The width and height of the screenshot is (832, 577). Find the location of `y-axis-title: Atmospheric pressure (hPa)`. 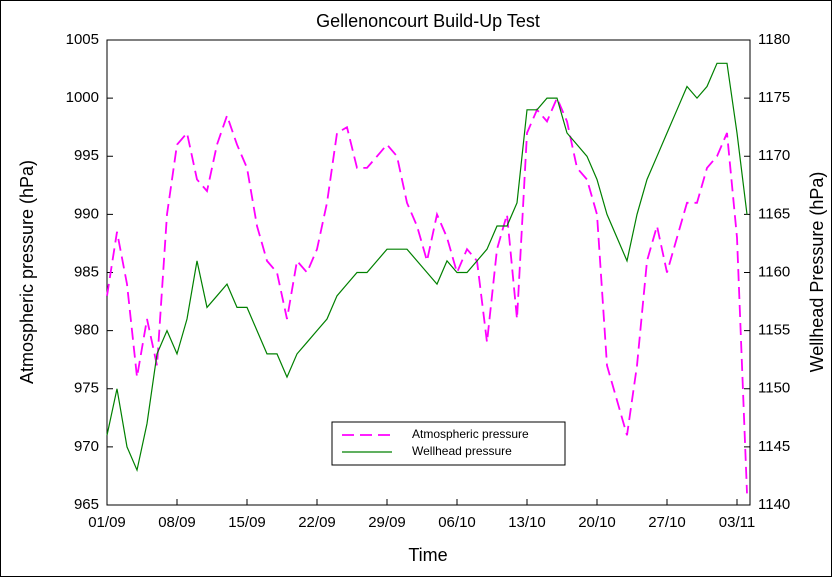

y-axis-title: Atmospheric pressure (hPa) is located at coordinates (27, 272).